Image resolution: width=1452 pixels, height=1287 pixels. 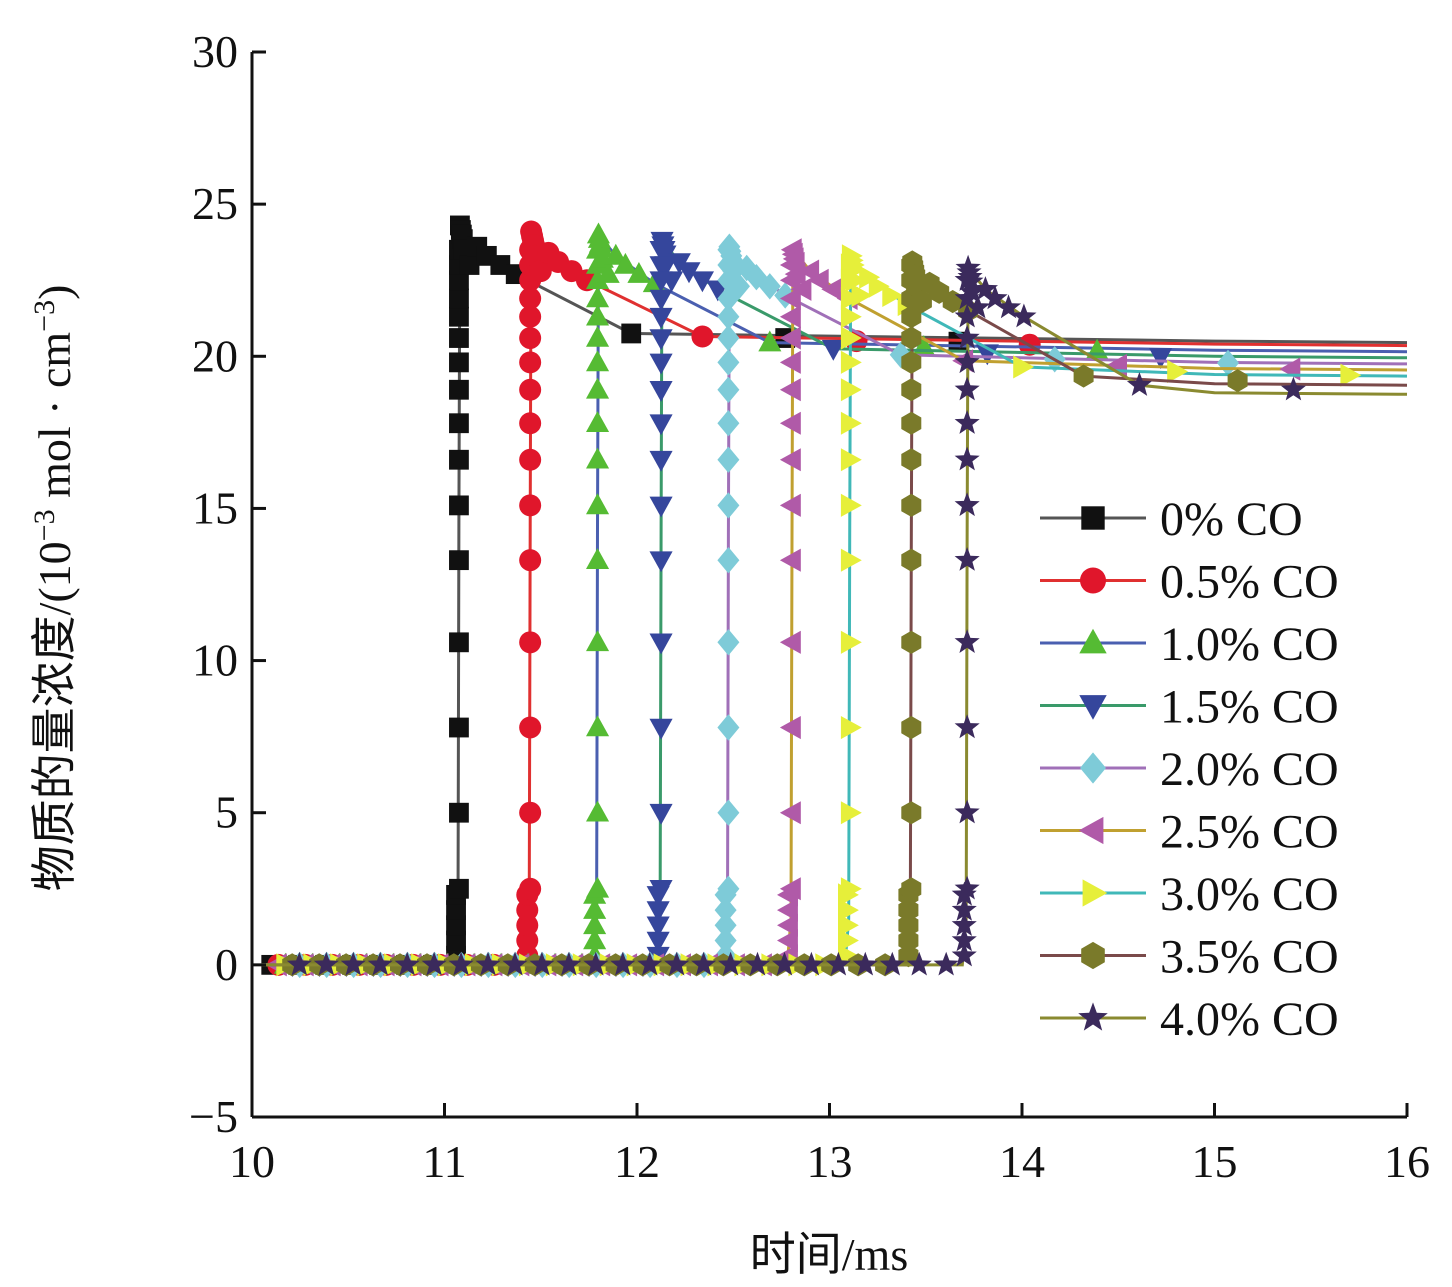 What do you see at coordinates (1189, 1019) in the screenshot?
I see `legend-item: 4.0% CO` at bounding box center [1189, 1019].